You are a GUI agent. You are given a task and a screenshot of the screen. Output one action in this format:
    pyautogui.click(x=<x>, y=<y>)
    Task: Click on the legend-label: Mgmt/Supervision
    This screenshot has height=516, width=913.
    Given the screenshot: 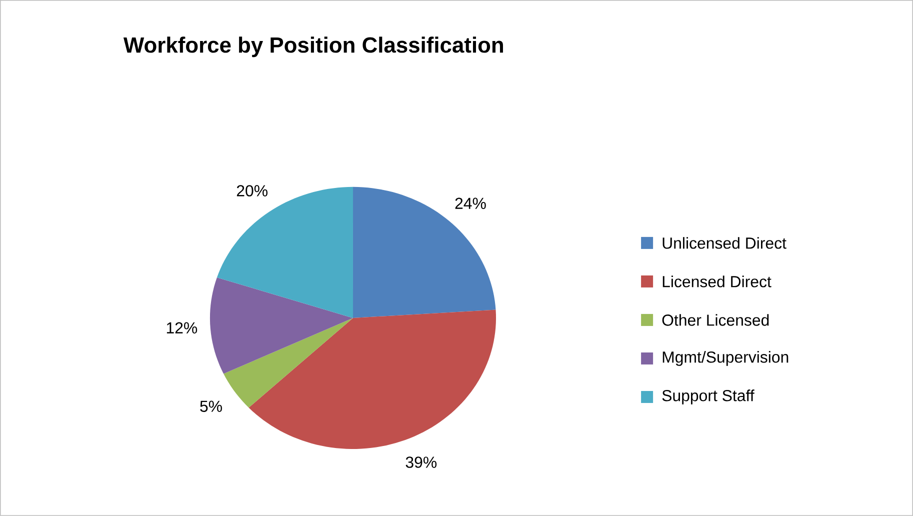 What is the action you would take?
    pyautogui.click(x=725, y=358)
    